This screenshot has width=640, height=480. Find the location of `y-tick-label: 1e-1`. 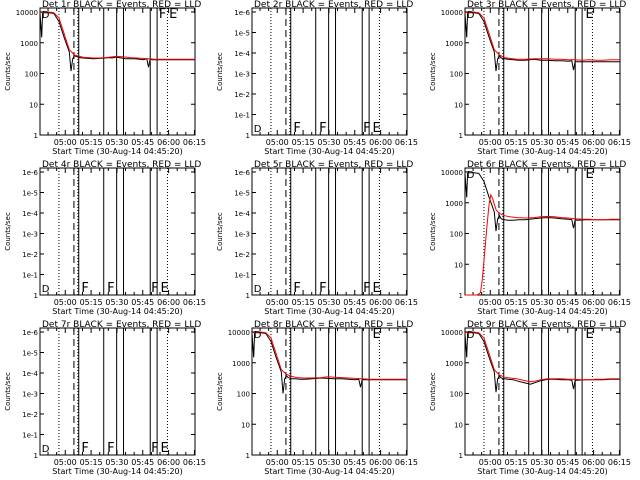

y-tick-label: 1e-1 is located at coordinates (30, 276).